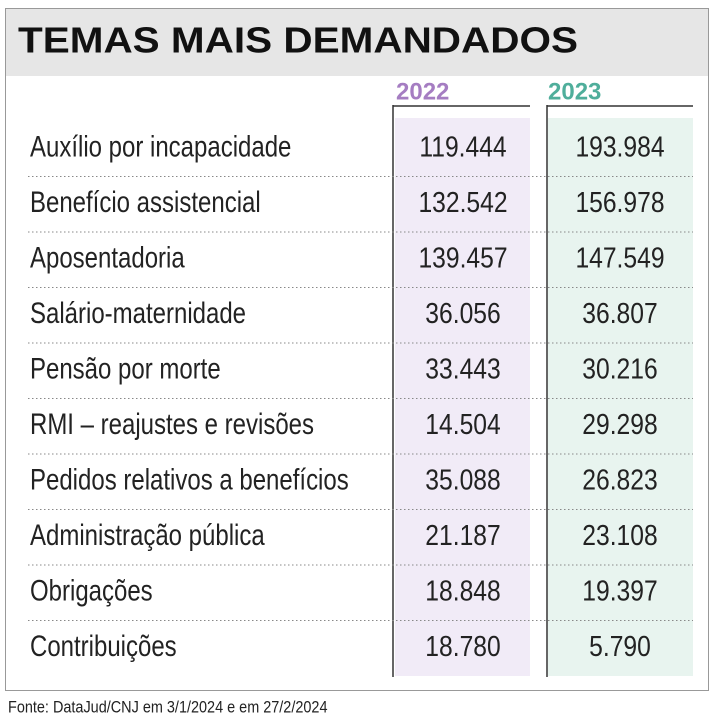  I want to click on cell-value: 33.443, so click(462, 369).